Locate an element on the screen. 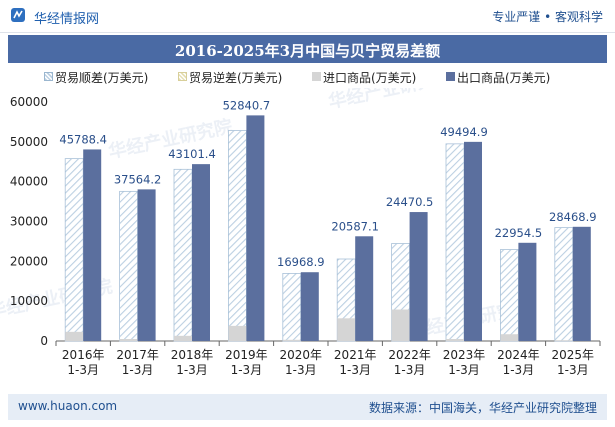 Image resolution: width=615 pixels, height=427 pixels. legend-swatch-import is located at coordinates (316, 76).